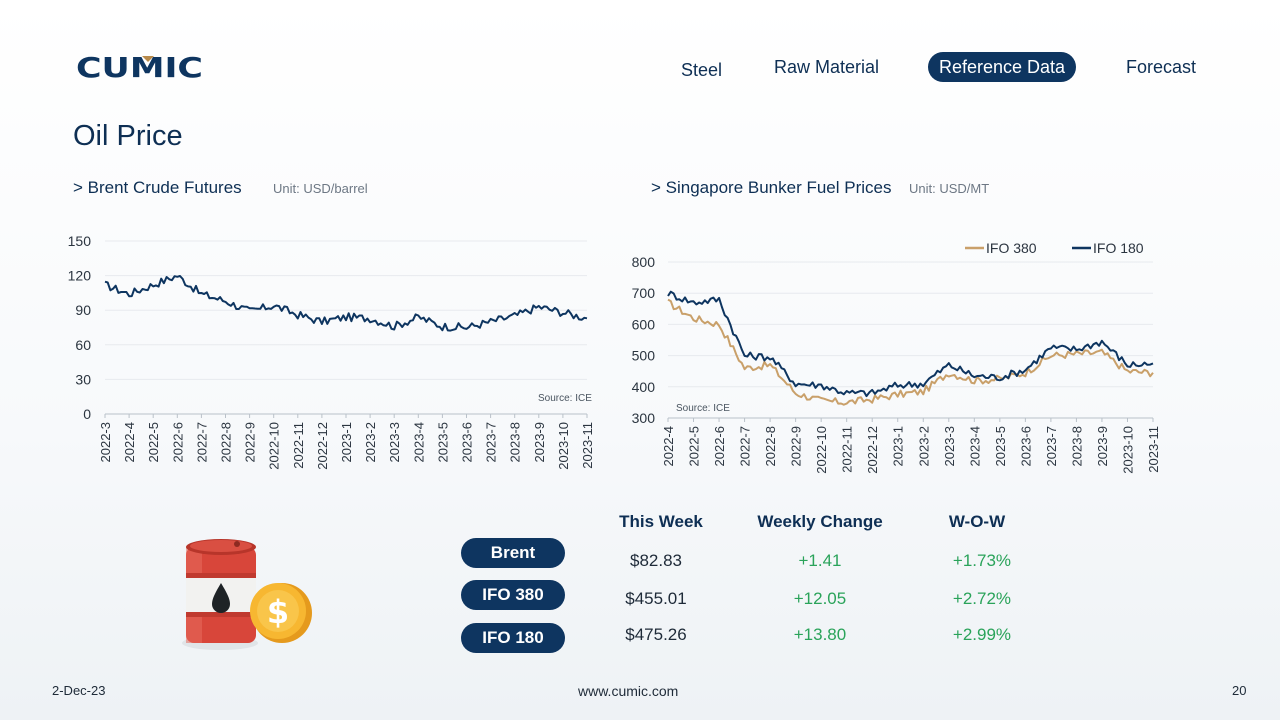 This screenshot has height=720, width=1280. What do you see at coordinates (661, 521) in the screenshot?
I see `header-this-week: This Week` at bounding box center [661, 521].